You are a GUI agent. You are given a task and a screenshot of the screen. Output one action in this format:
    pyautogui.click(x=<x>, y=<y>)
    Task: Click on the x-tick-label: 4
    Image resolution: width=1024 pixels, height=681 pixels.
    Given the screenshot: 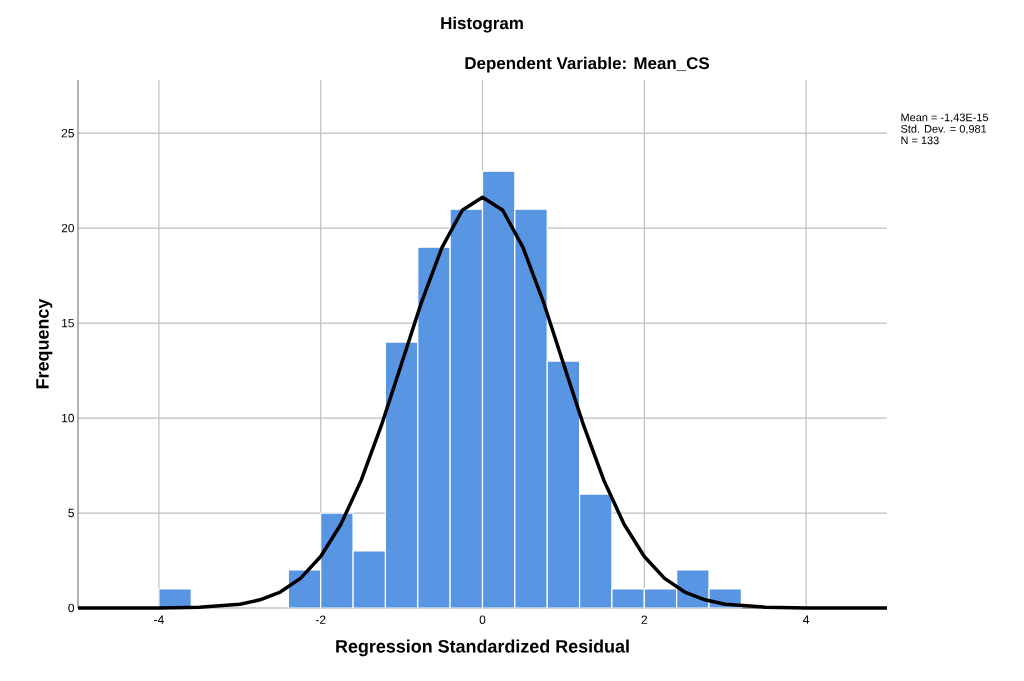 What is the action you would take?
    pyautogui.click(x=806, y=619)
    